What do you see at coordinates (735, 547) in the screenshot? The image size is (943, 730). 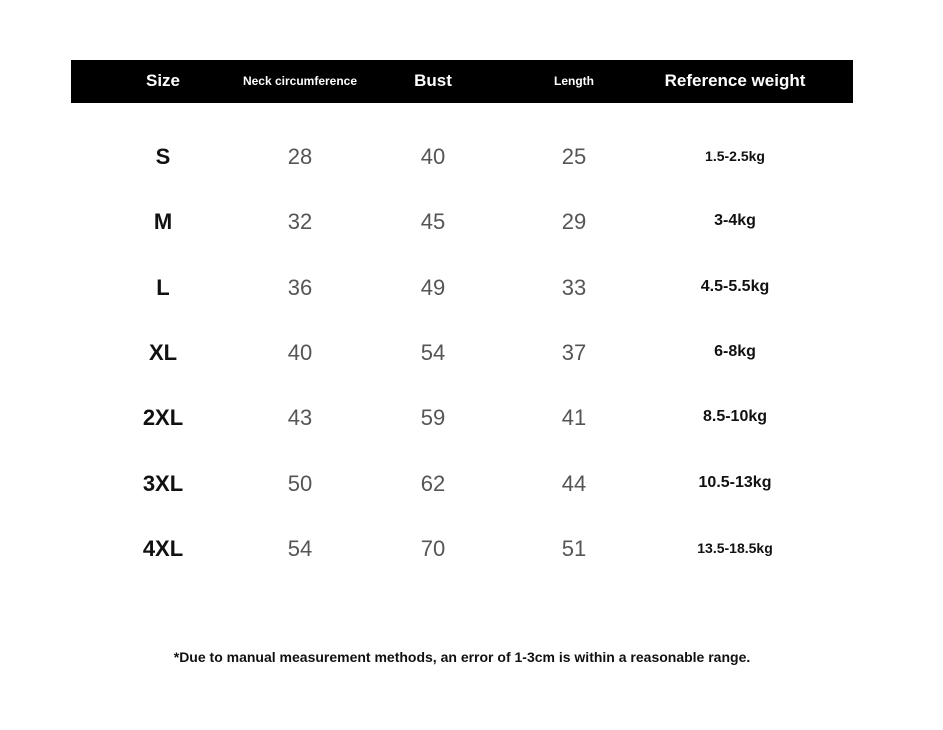 I see `weight-cell: 13.5-18.5kg` at bounding box center [735, 547].